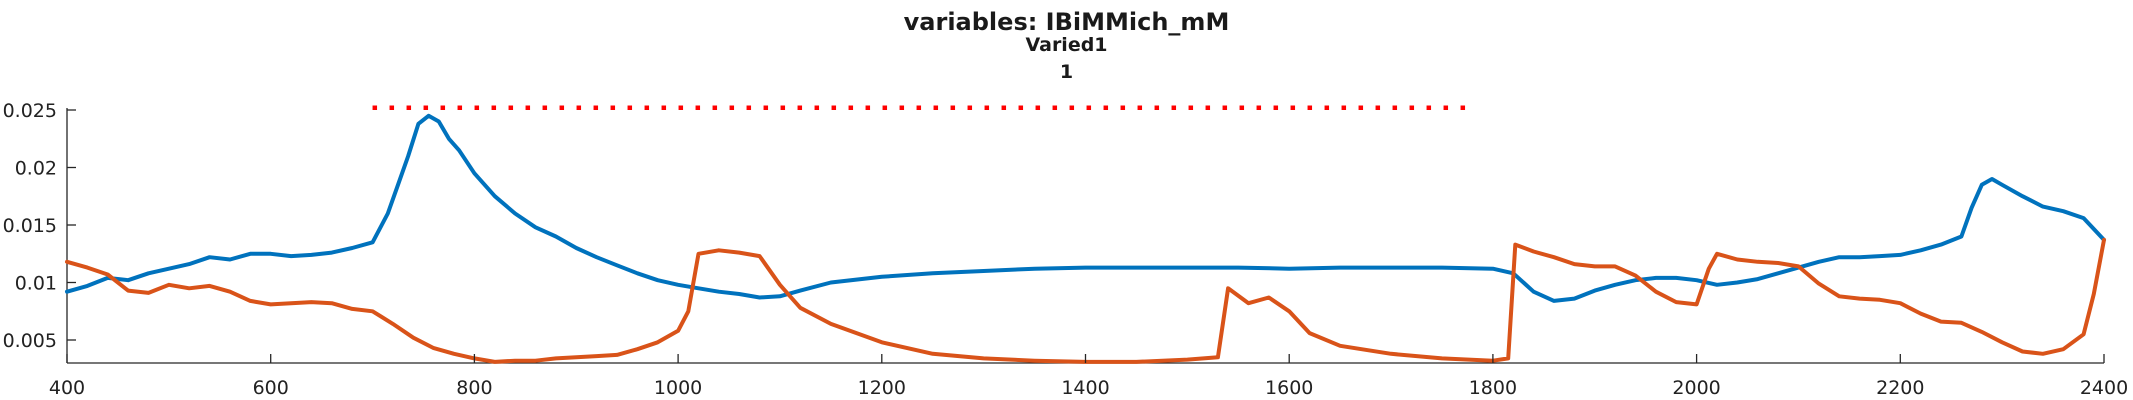  Describe the element at coordinates (882, 388) in the screenshot. I see `x-tick-label: 1200` at that location.